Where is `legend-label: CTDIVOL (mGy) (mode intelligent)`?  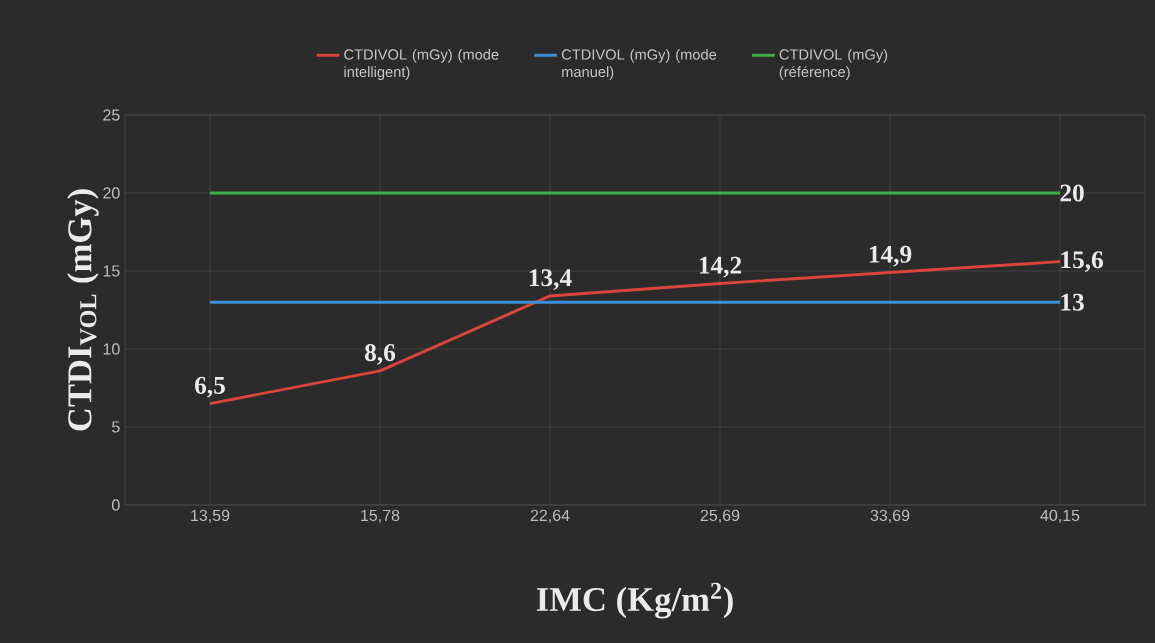
legend-label: CTDIVOL (mGy) (mode intelligent) is located at coordinates (421, 64).